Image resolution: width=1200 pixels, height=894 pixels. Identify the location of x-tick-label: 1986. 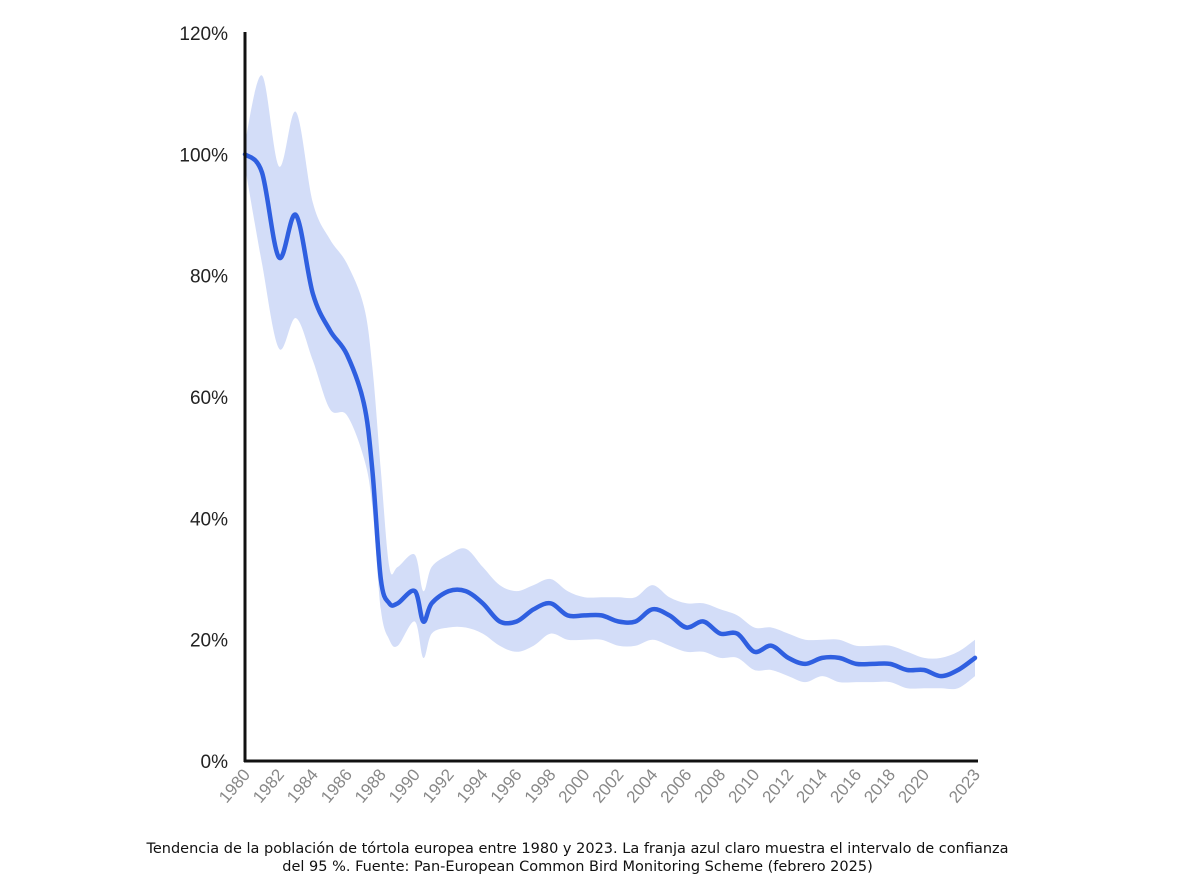
(336, 785).